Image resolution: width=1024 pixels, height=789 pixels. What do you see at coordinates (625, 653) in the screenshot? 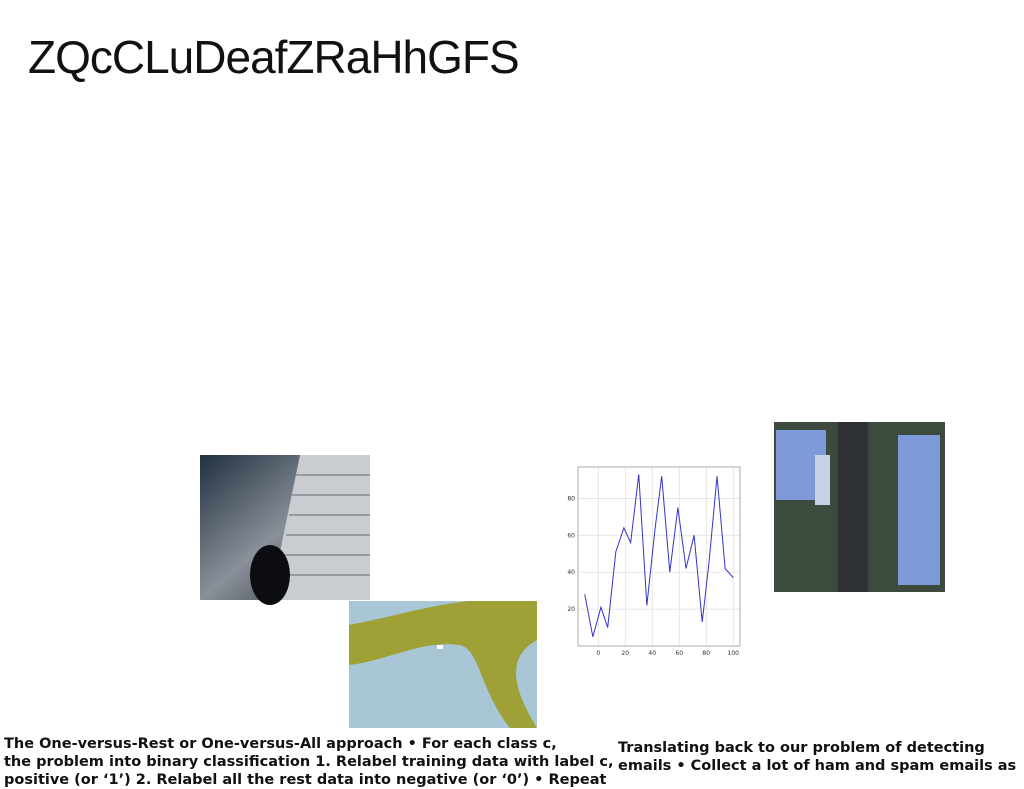
I see `x-tick-label: 20` at bounding box center [625, 653].